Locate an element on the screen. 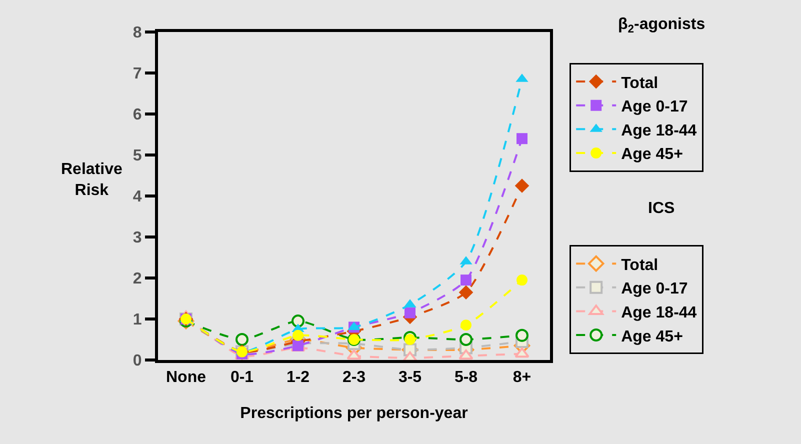 This screenshot has height=444, width=801. text: β$_{2}$-agonists is located at coordinates (662, 26).